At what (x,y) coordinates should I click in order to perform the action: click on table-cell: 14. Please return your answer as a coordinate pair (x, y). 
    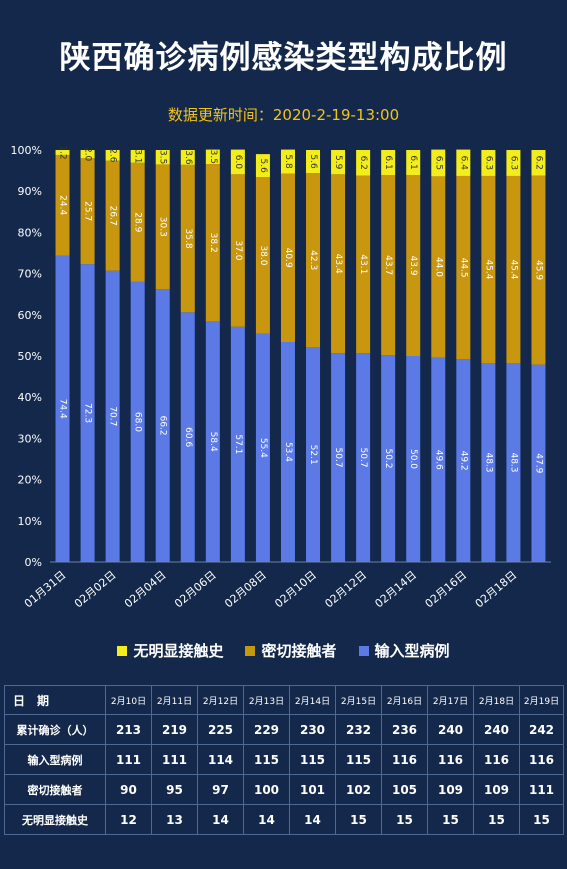
    Looking at the image, I should click on (266, 819).